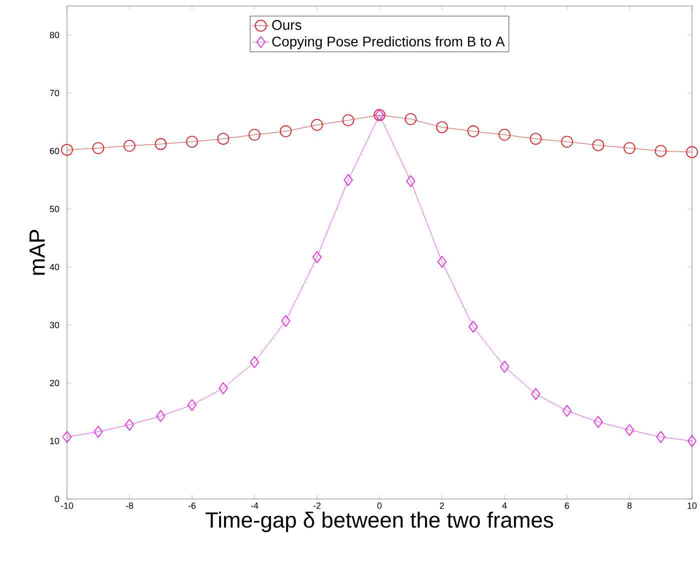 The height and width of the screenshot is (561, 700). Describe the element at coordinates (55, 383) in the screenshot. I see `y-tick-label: 20` at that location.